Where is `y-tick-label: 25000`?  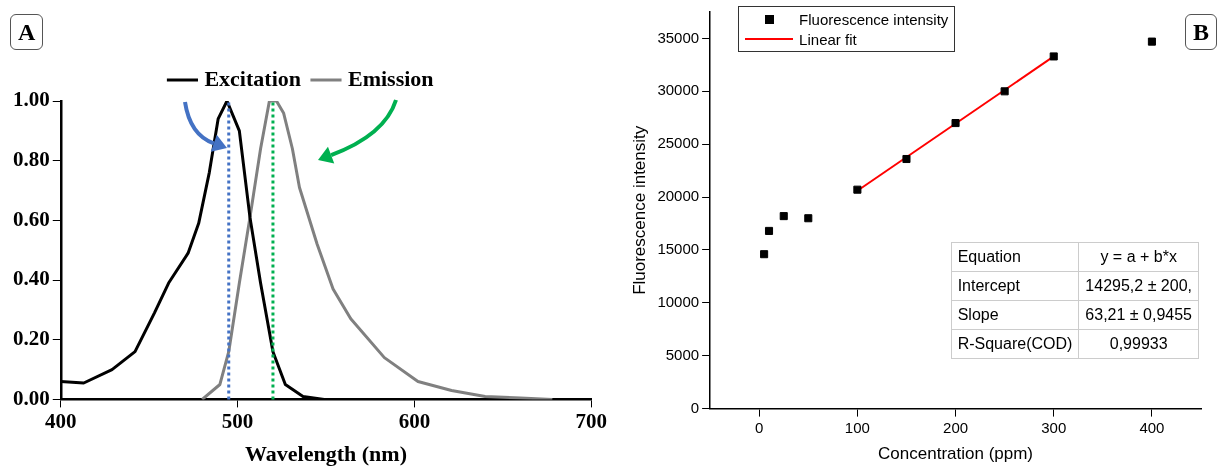
y-tick-label: 25000 is located at coordinates (678, 143).